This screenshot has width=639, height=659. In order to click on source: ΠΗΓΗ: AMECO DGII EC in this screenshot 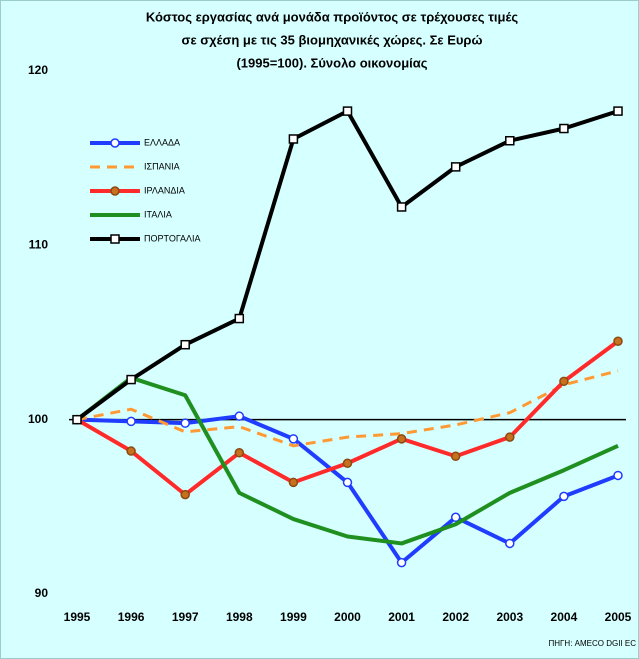, I will do `click(592, 643)`.